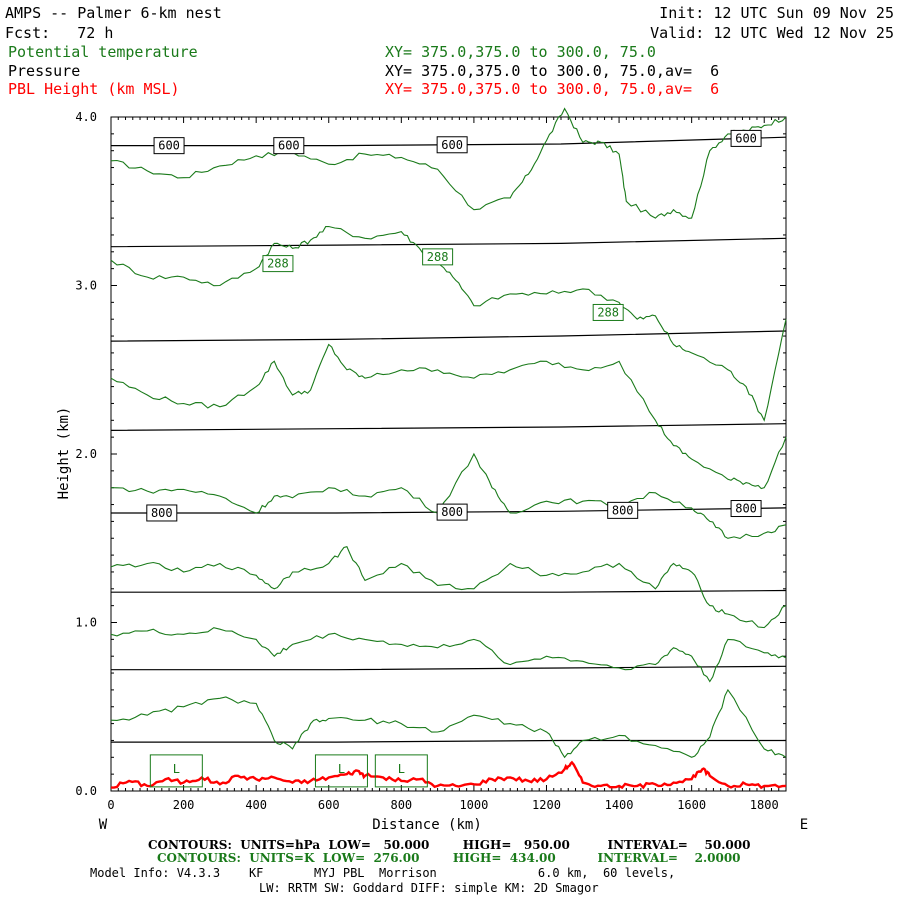 The image size is (900, 900). What do you see at coordinates (86, 117) in the screenshot?
I see `y-tick-label: 4.0` at bounding box center [86, 117].